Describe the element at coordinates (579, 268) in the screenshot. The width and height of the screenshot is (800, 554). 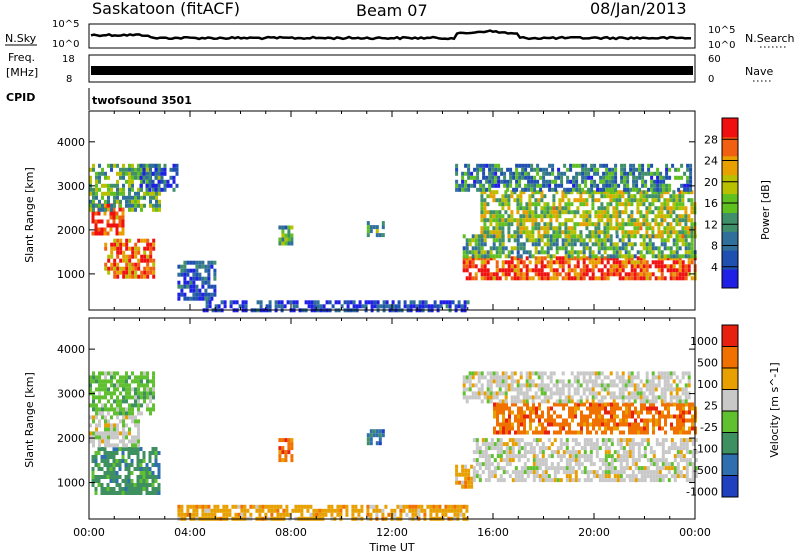
I see `data-region` at that location.